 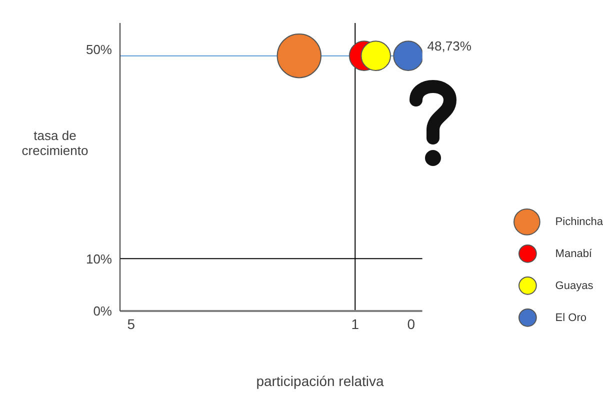 I want to click on y-tick-label: 10%, so click(x=99, y=258).